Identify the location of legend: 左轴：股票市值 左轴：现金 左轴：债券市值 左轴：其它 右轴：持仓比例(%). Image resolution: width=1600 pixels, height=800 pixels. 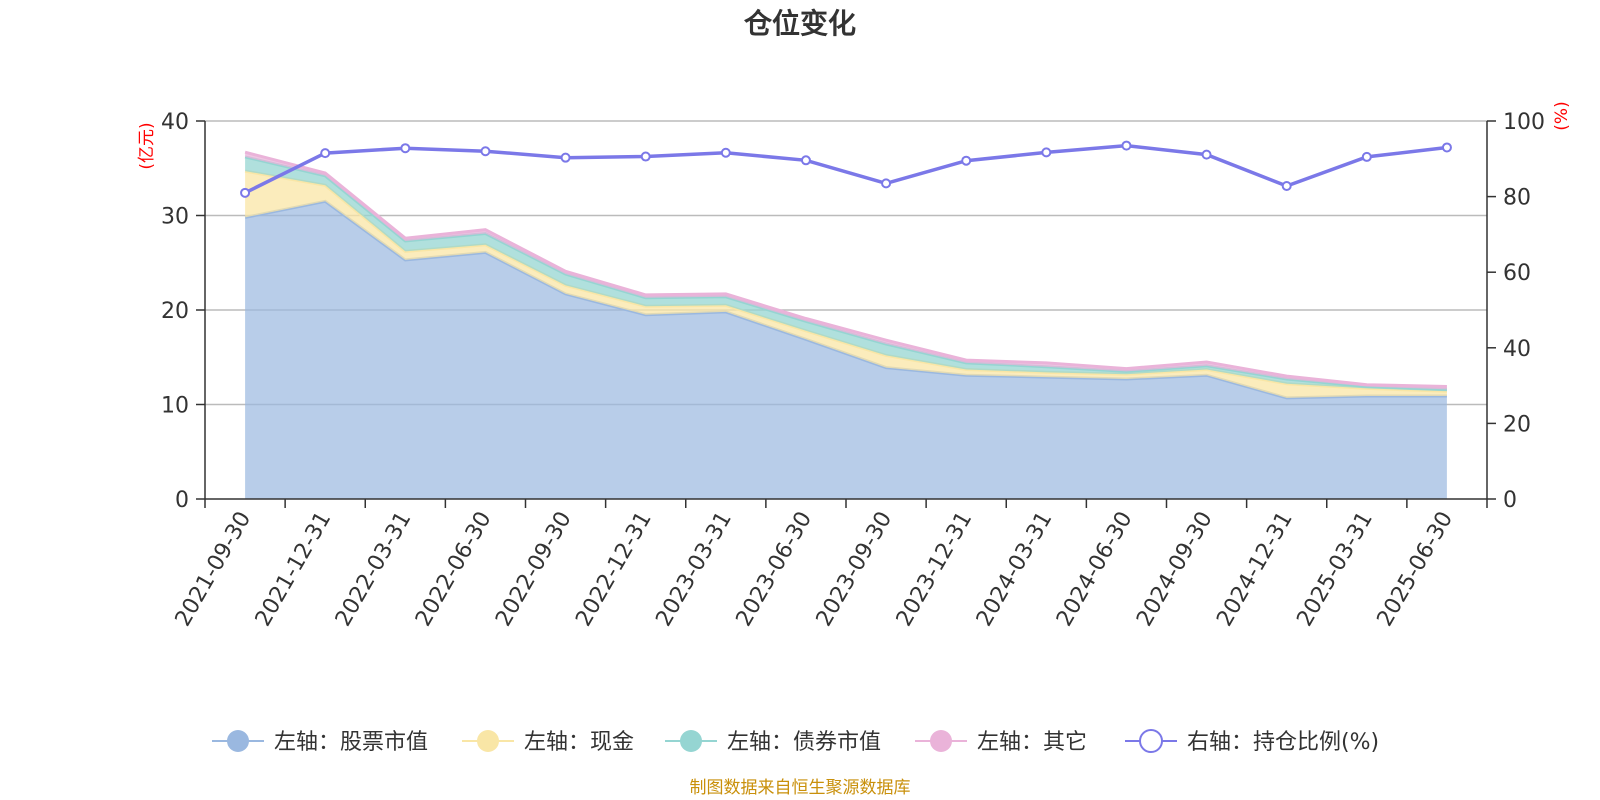
(795, 742).